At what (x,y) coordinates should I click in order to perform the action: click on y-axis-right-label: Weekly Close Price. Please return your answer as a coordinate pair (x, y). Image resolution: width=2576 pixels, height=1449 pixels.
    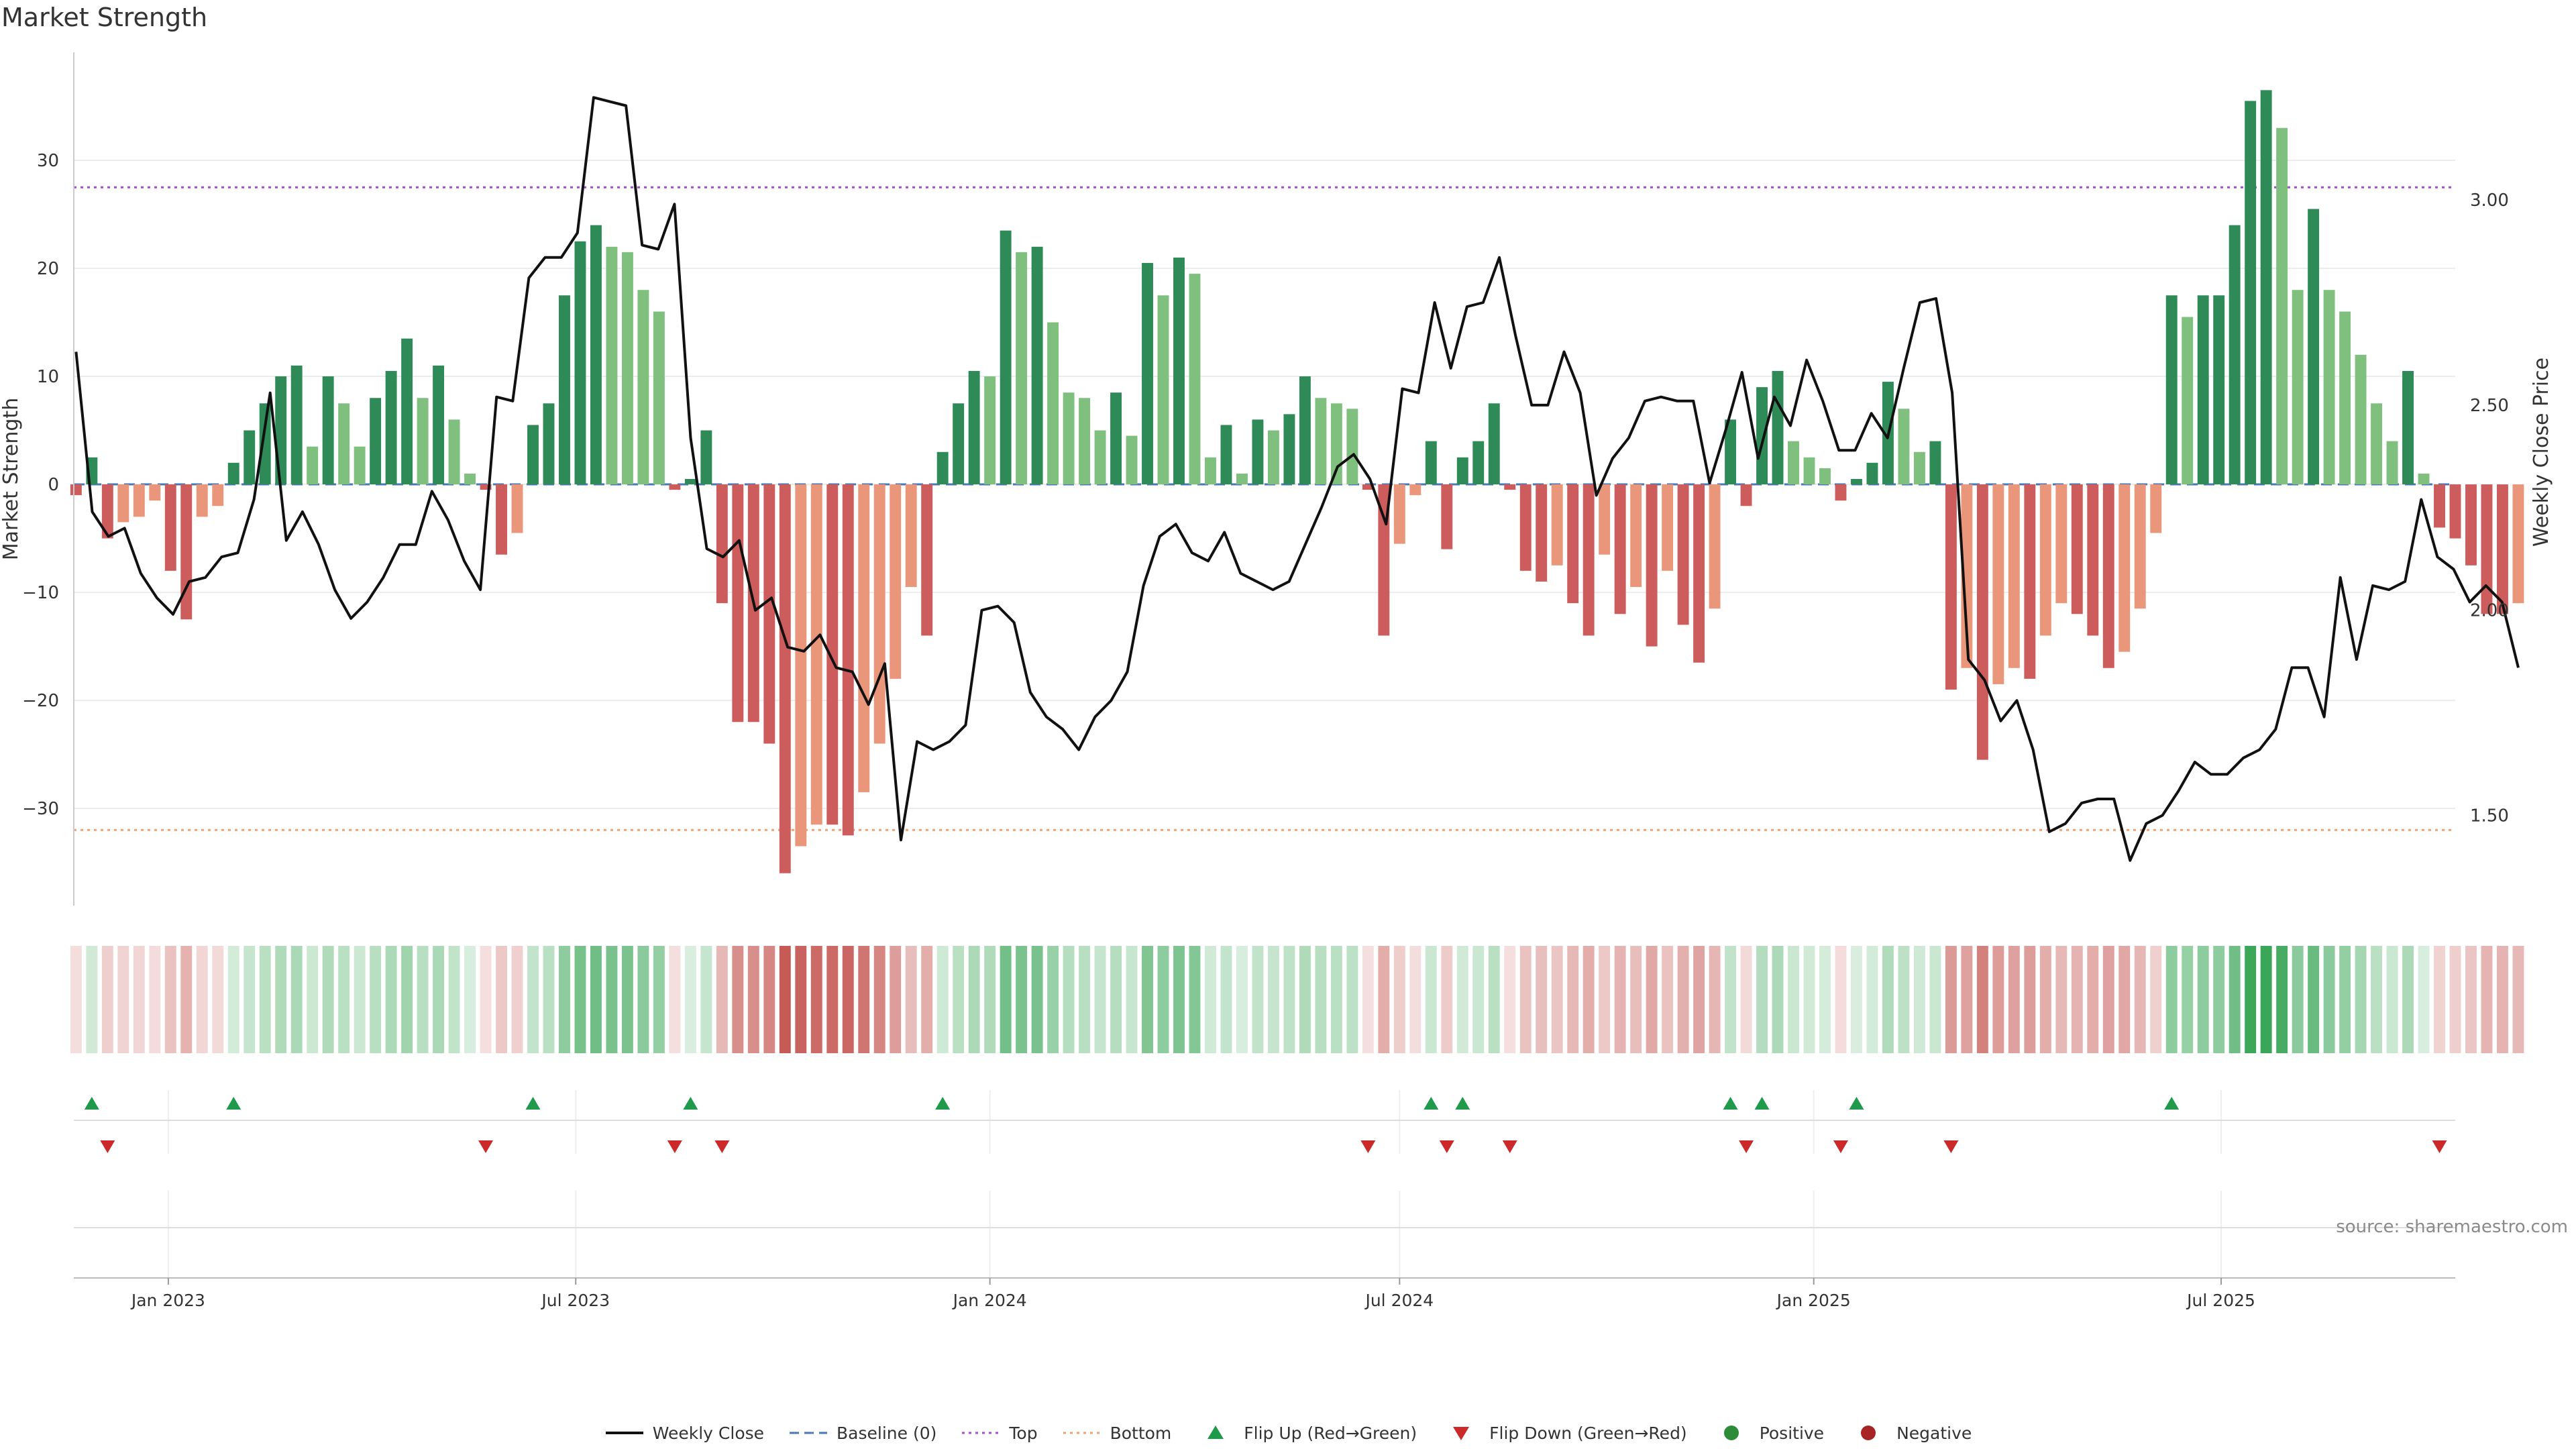
    Looking at the image, I should click on (2541, 452).